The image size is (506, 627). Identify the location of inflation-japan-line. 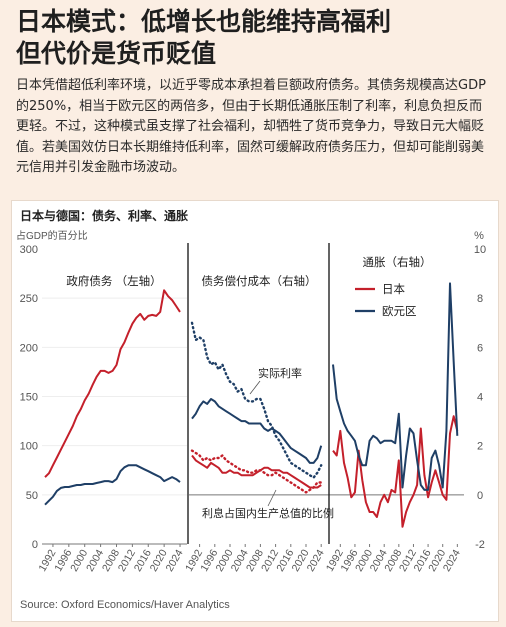
(395, 471).